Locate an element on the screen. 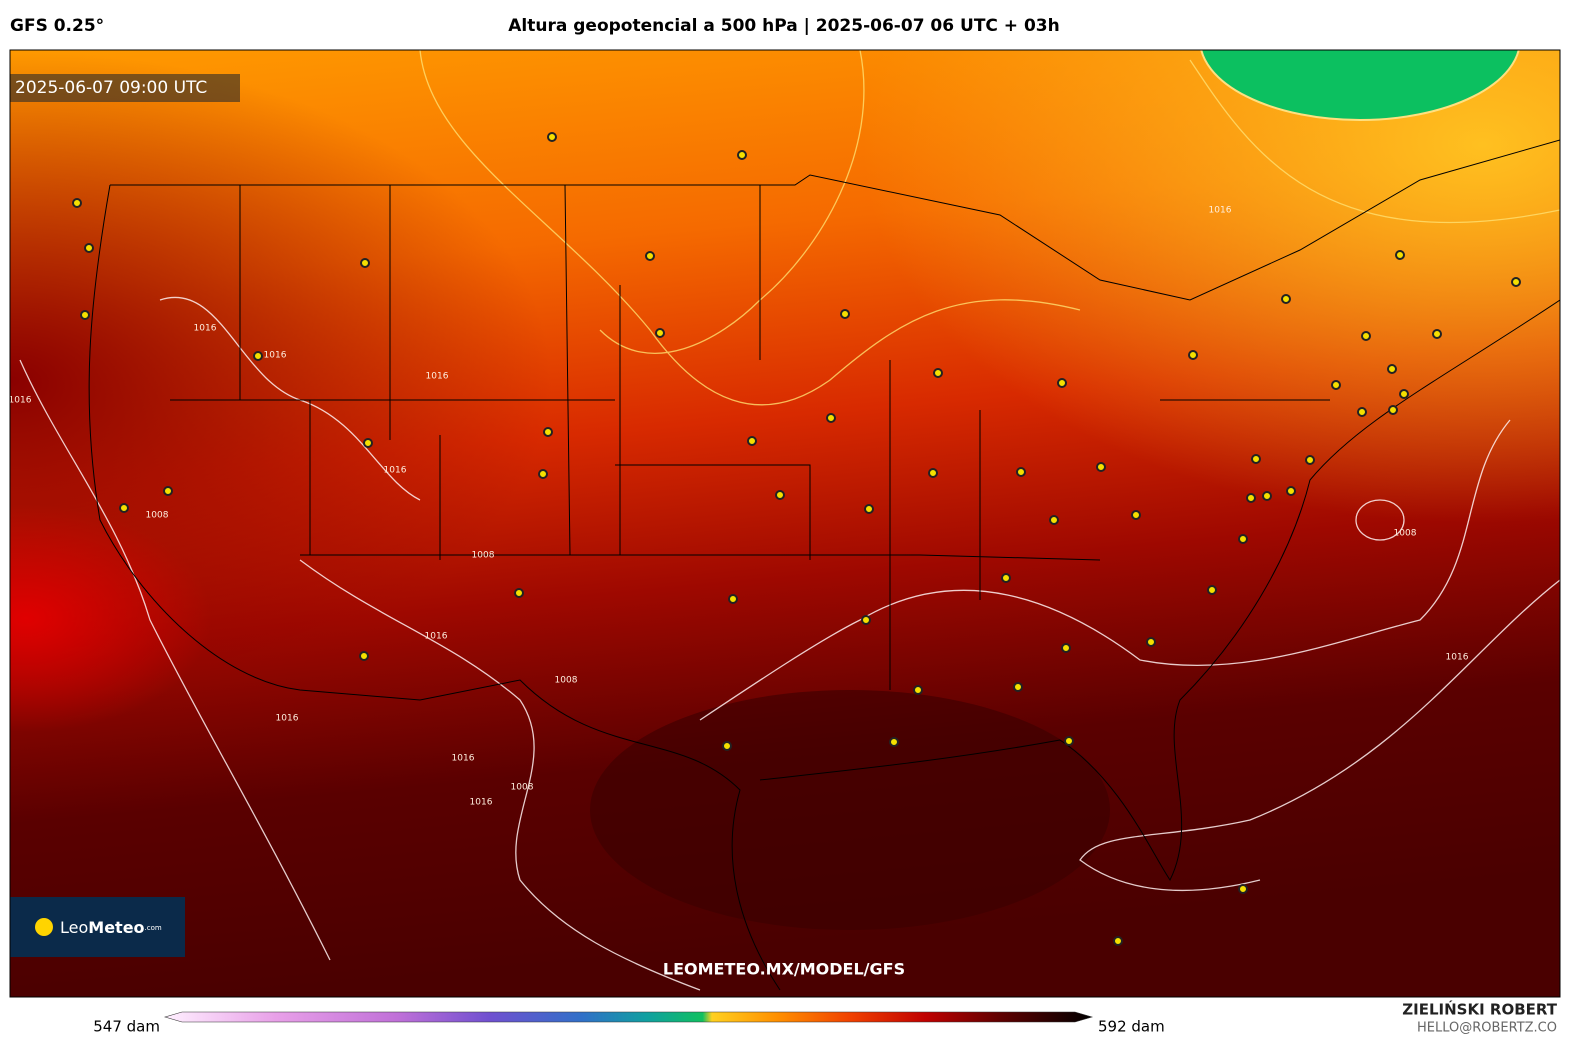  logo-light: Leo is located at coordinates (74, 927).